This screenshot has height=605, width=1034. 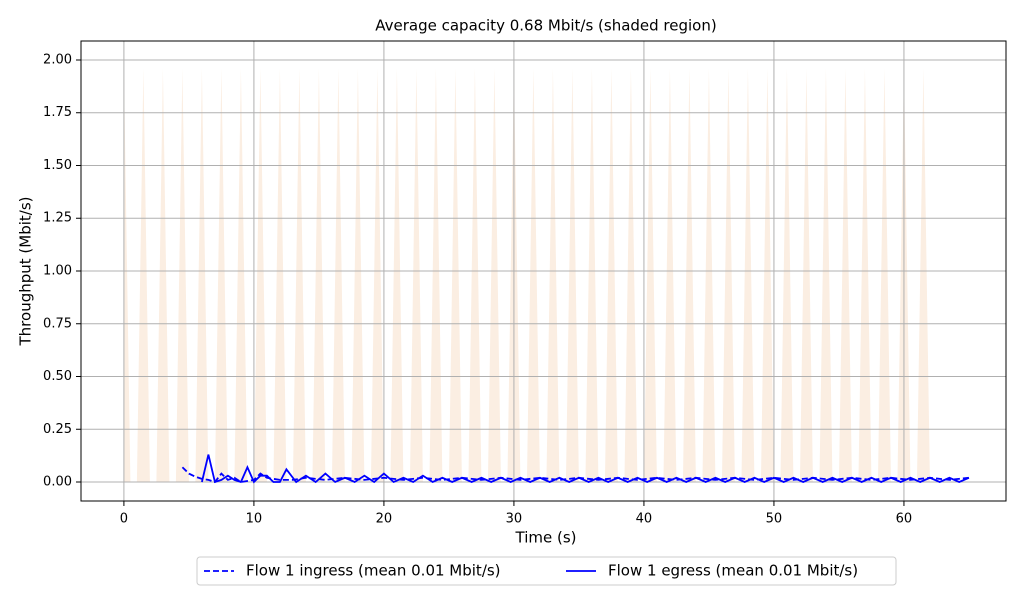 What do you see at coordinates (254, 519) in the screenshot?
I see `x-tick-label: 10` at bounding box center [254, 519].